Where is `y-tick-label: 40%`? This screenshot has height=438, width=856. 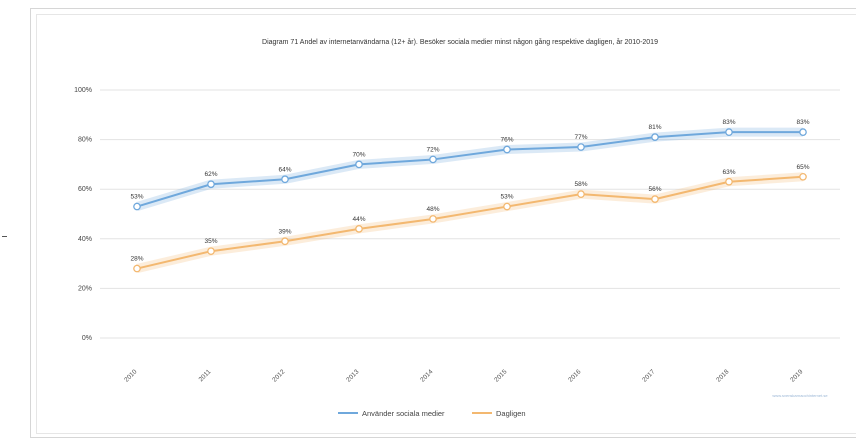
y-tick-label: 40% is located at coordinates (85, 239).